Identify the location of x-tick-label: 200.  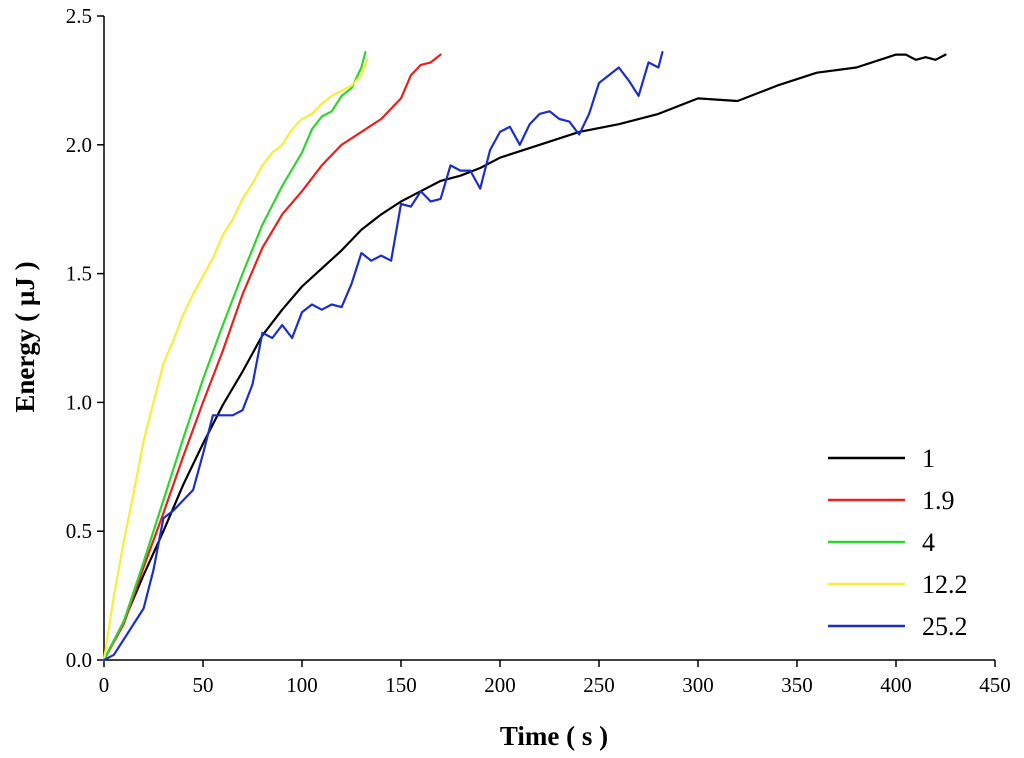
(500, 685).